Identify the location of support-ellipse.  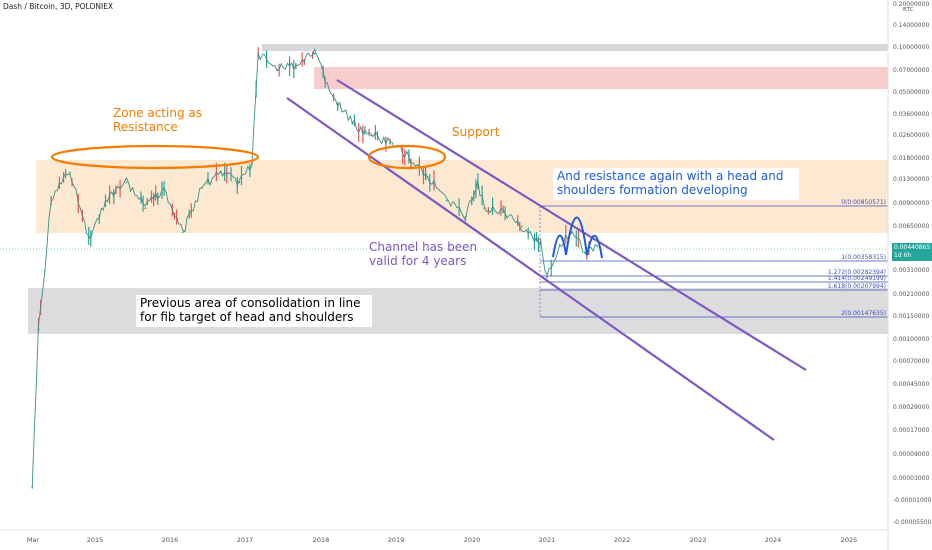
(407, 157).